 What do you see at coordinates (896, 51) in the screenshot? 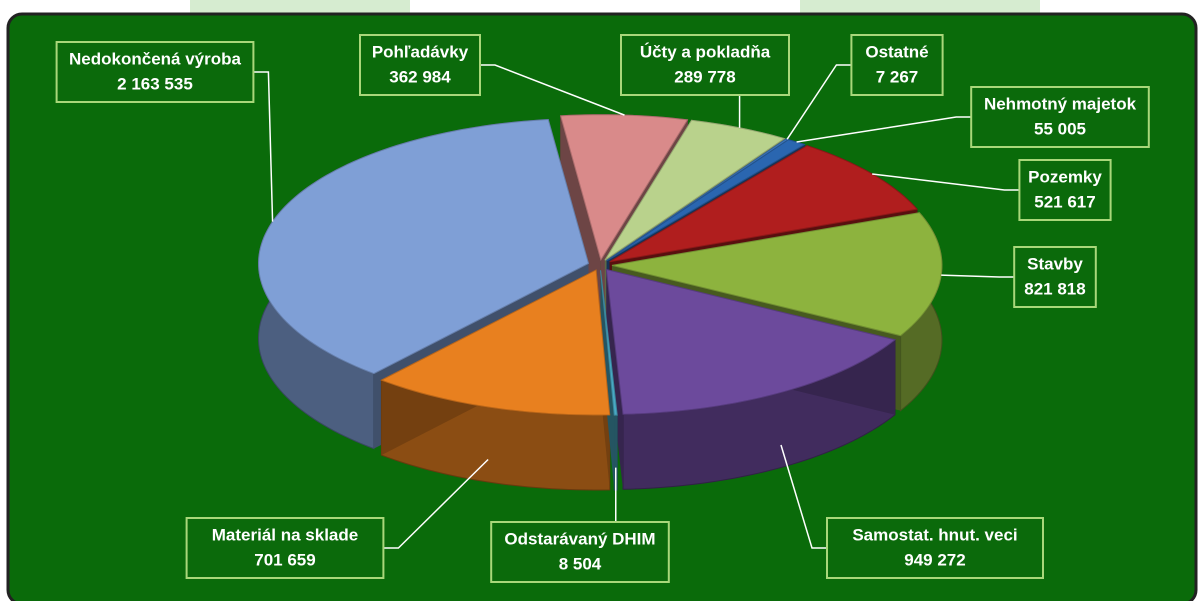
I see `category-label: Ostatné` at bounding box center [896, 51].